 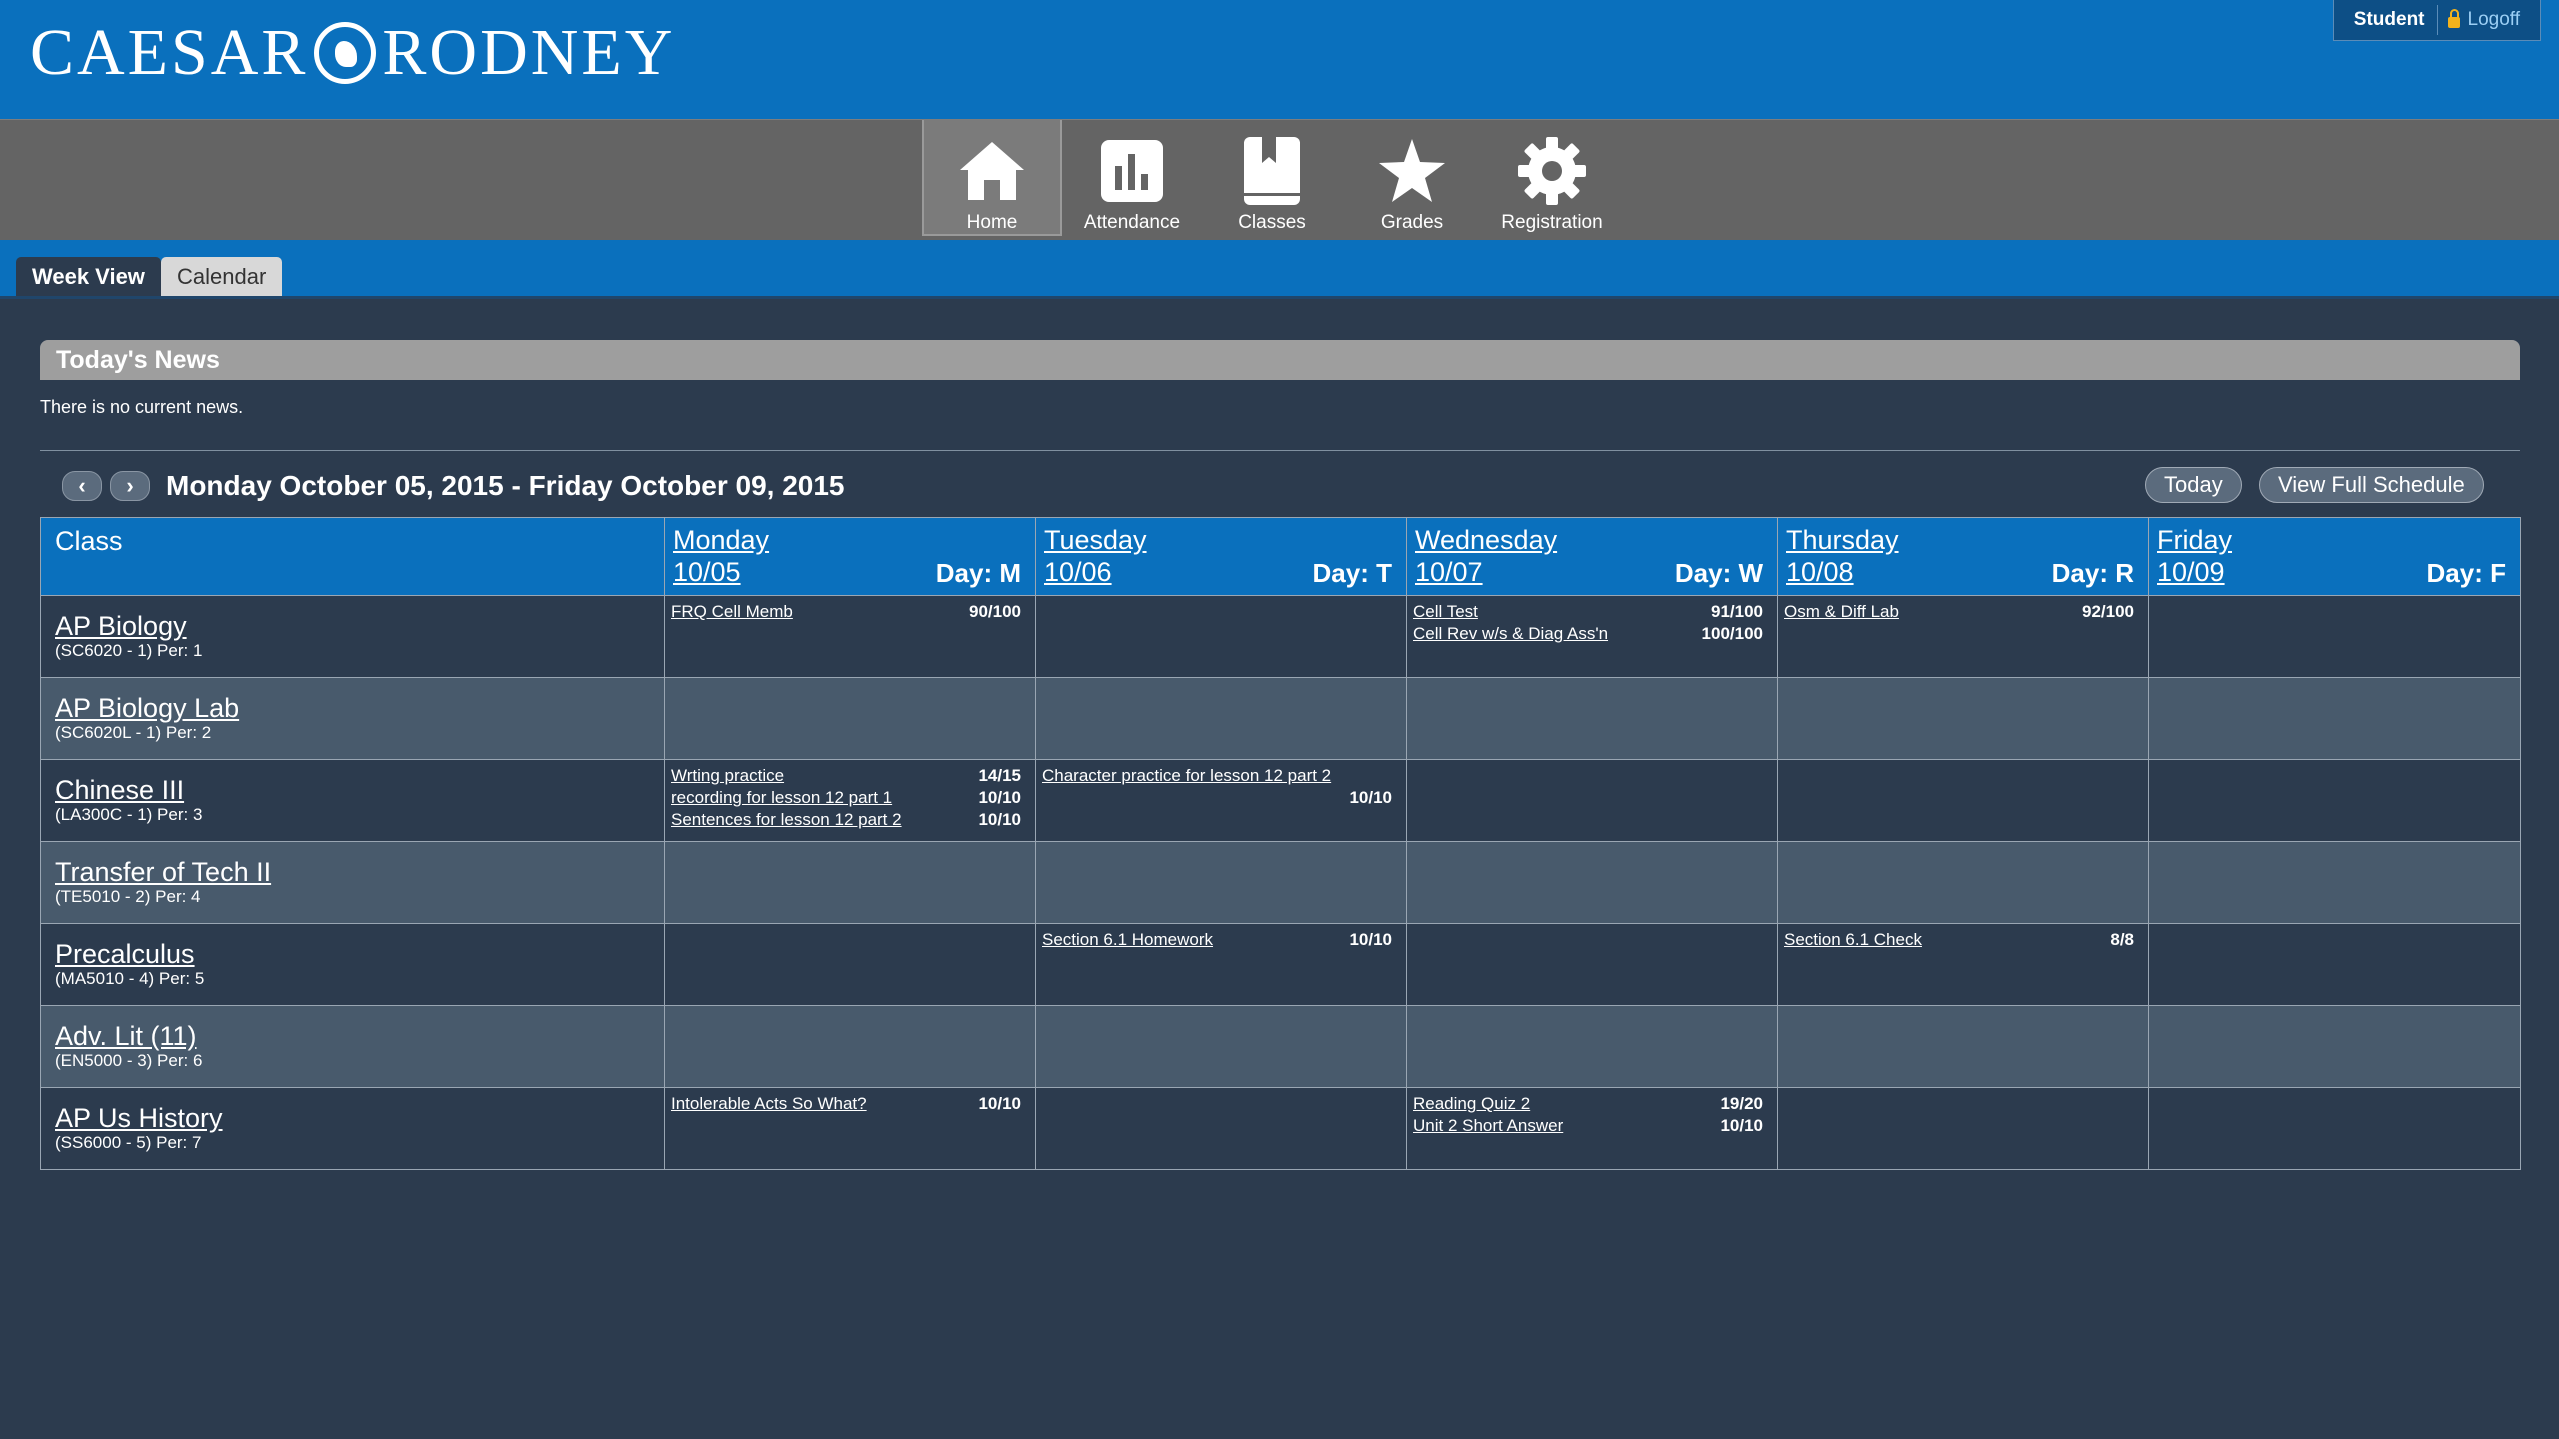 I want to click on day-letter: Day: M, so click(x=978, y=573).